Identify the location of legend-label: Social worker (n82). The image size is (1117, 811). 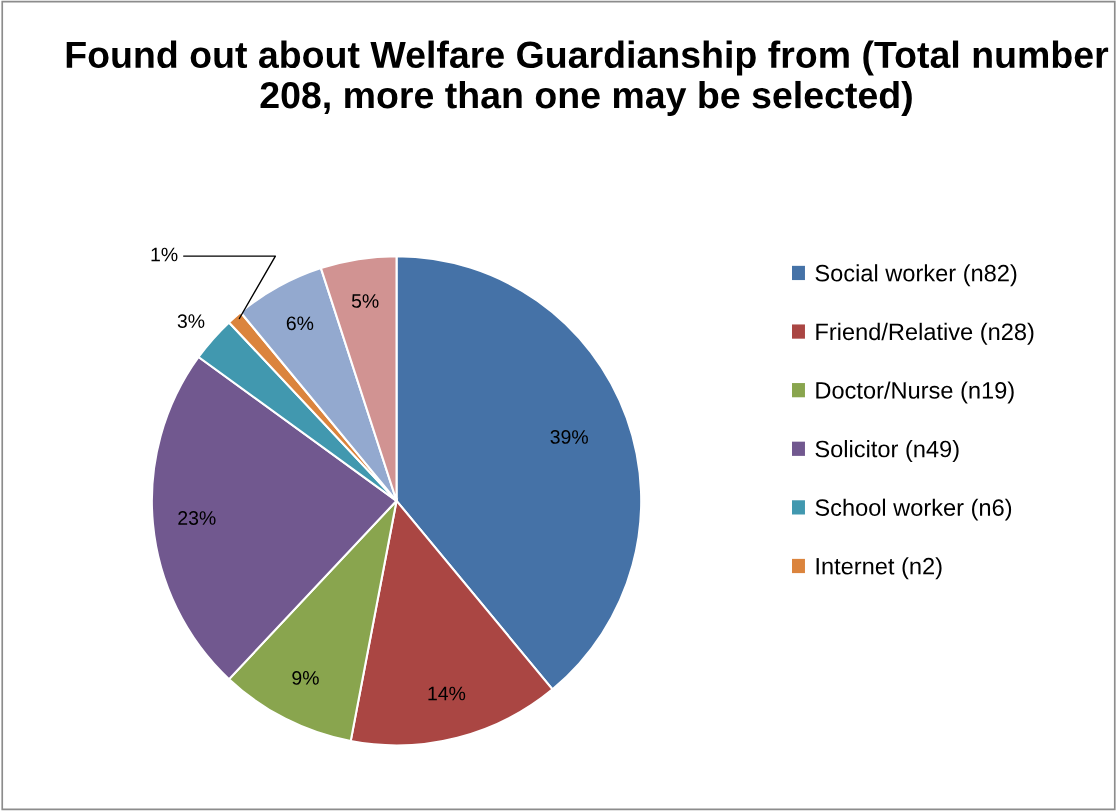
(916, 275).